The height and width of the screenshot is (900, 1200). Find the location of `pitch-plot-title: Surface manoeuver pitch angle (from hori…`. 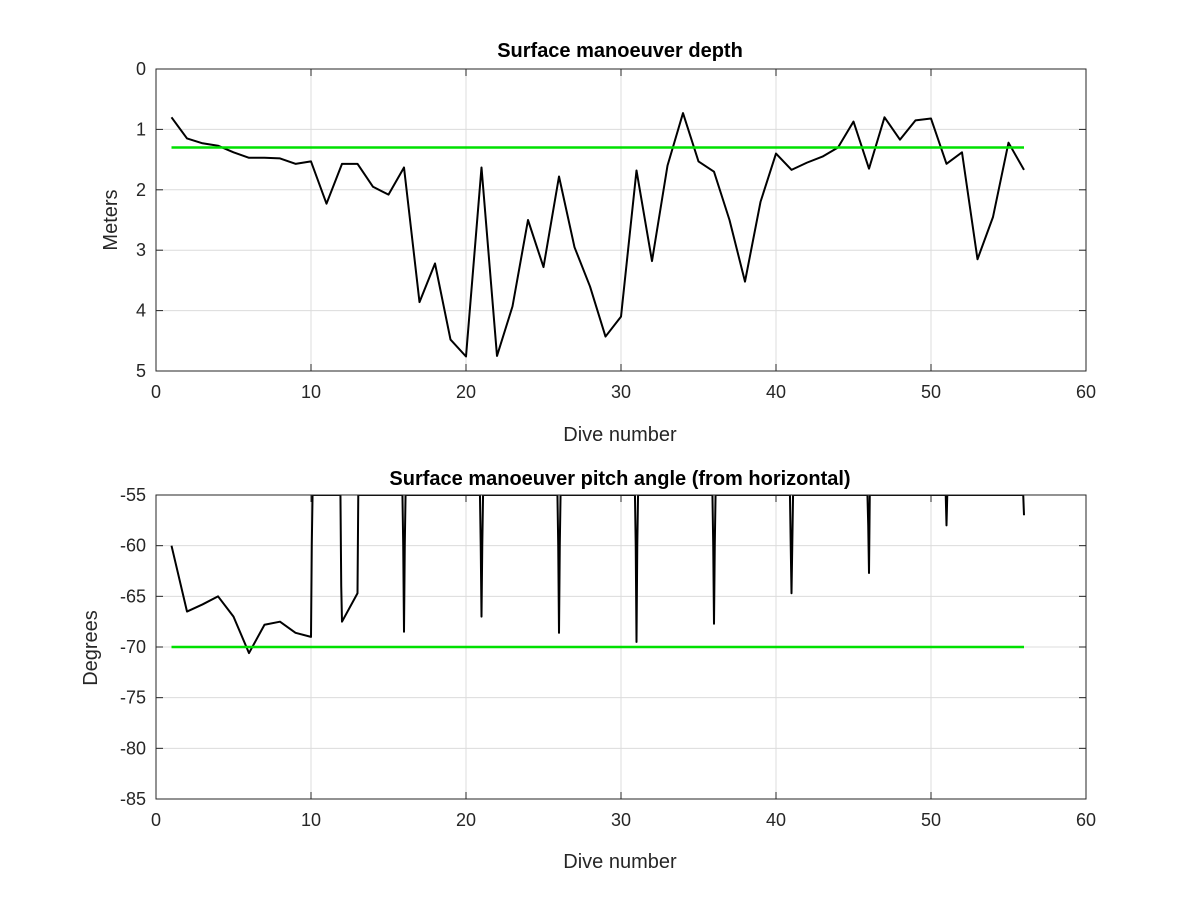

pitch-plot-title: Surface manoeuver pitch angle (from hori… is located at coordinates (619, 479).